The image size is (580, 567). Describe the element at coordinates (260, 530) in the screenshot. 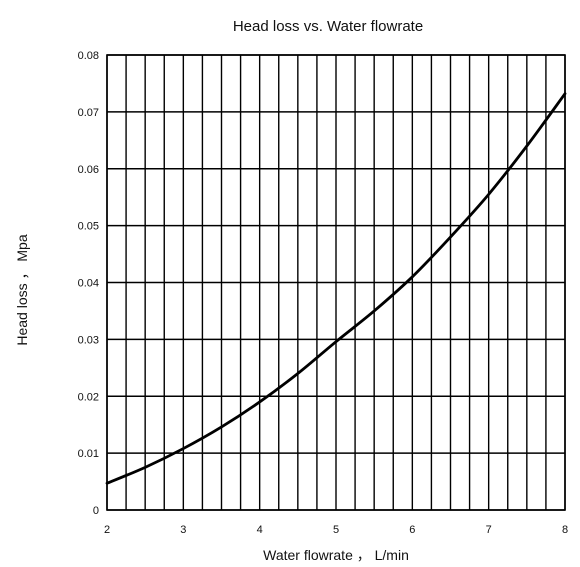

I see `x-tick-label: 4` at that location.